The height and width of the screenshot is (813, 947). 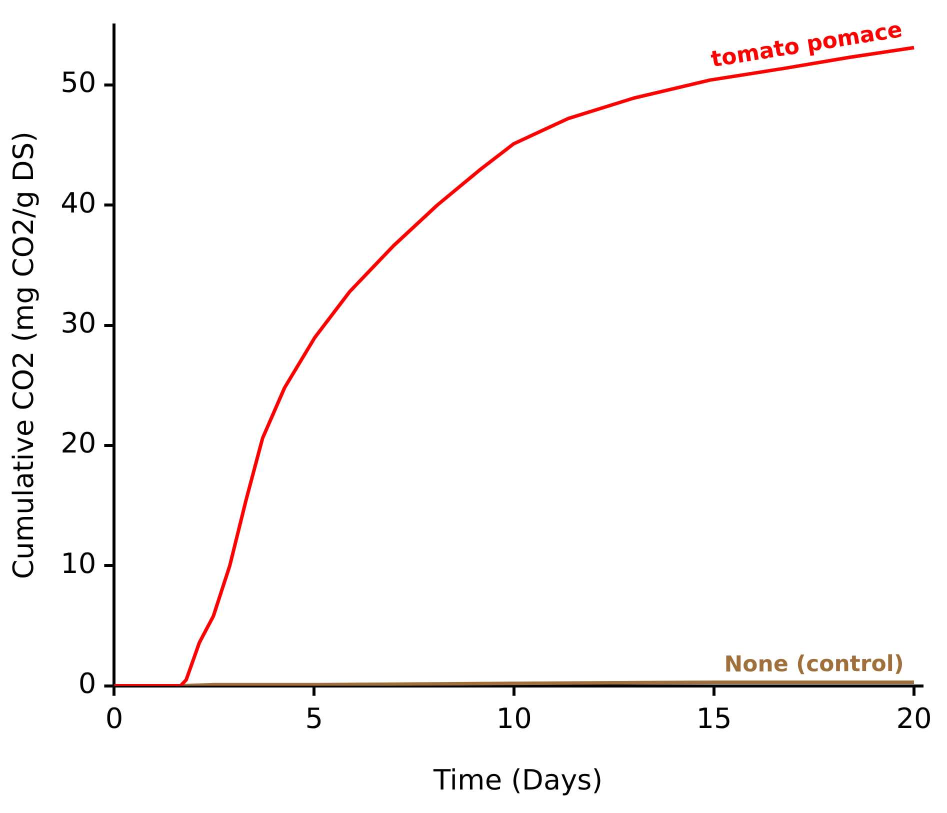 What do you see at coordinates (87, 683) in the screenshot?
I see `y-tick-label: 0` at bounding box center [87, 683].